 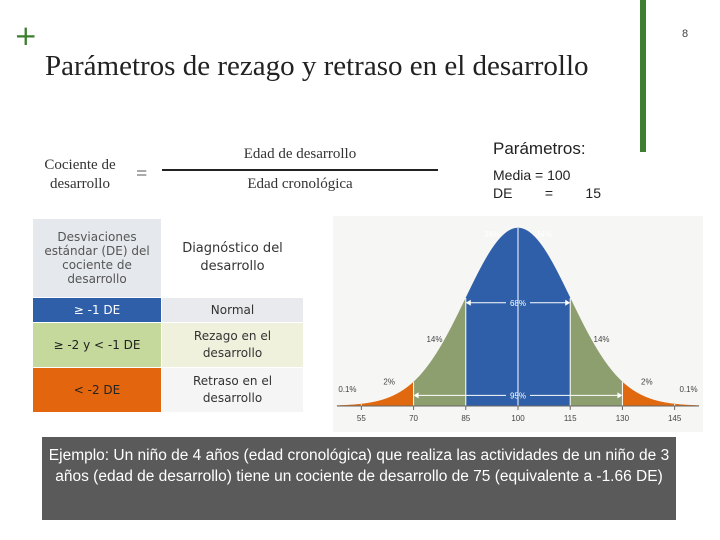 What do you see at coordinates (97, 390) in the screenshot?
I see `table-cell-de: < -2 DE` at bounding box center [97, 390].